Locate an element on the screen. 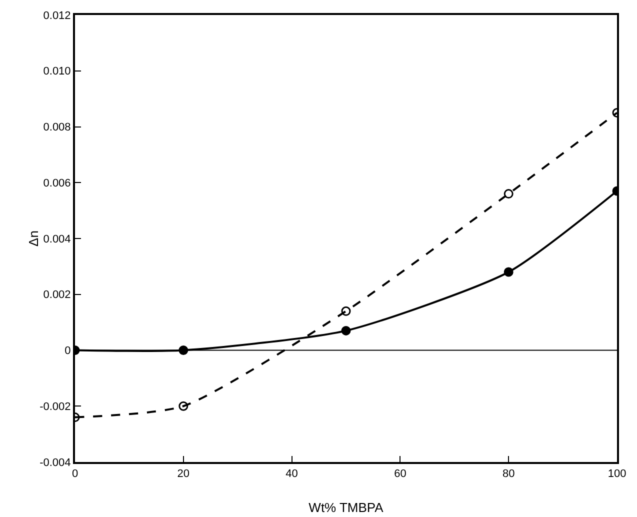  y-tick-label: -0.002 is located at coordinates (55, 406).